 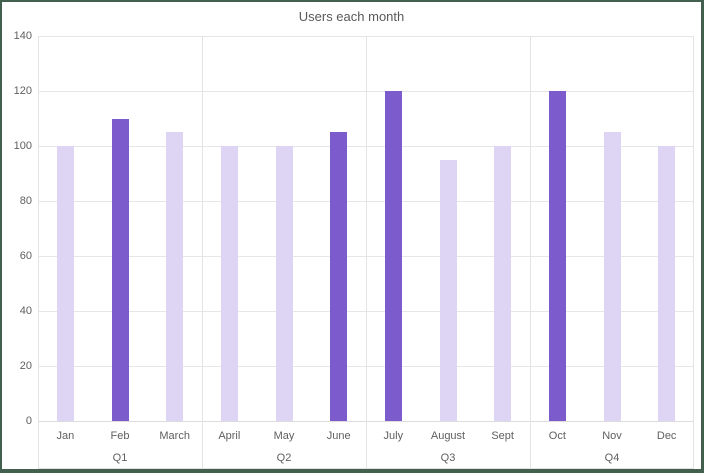 What do you see at coordinates (351, 16) in the screenshot?
I see `chart-title: Users each month` at bounding box center [351, 16].